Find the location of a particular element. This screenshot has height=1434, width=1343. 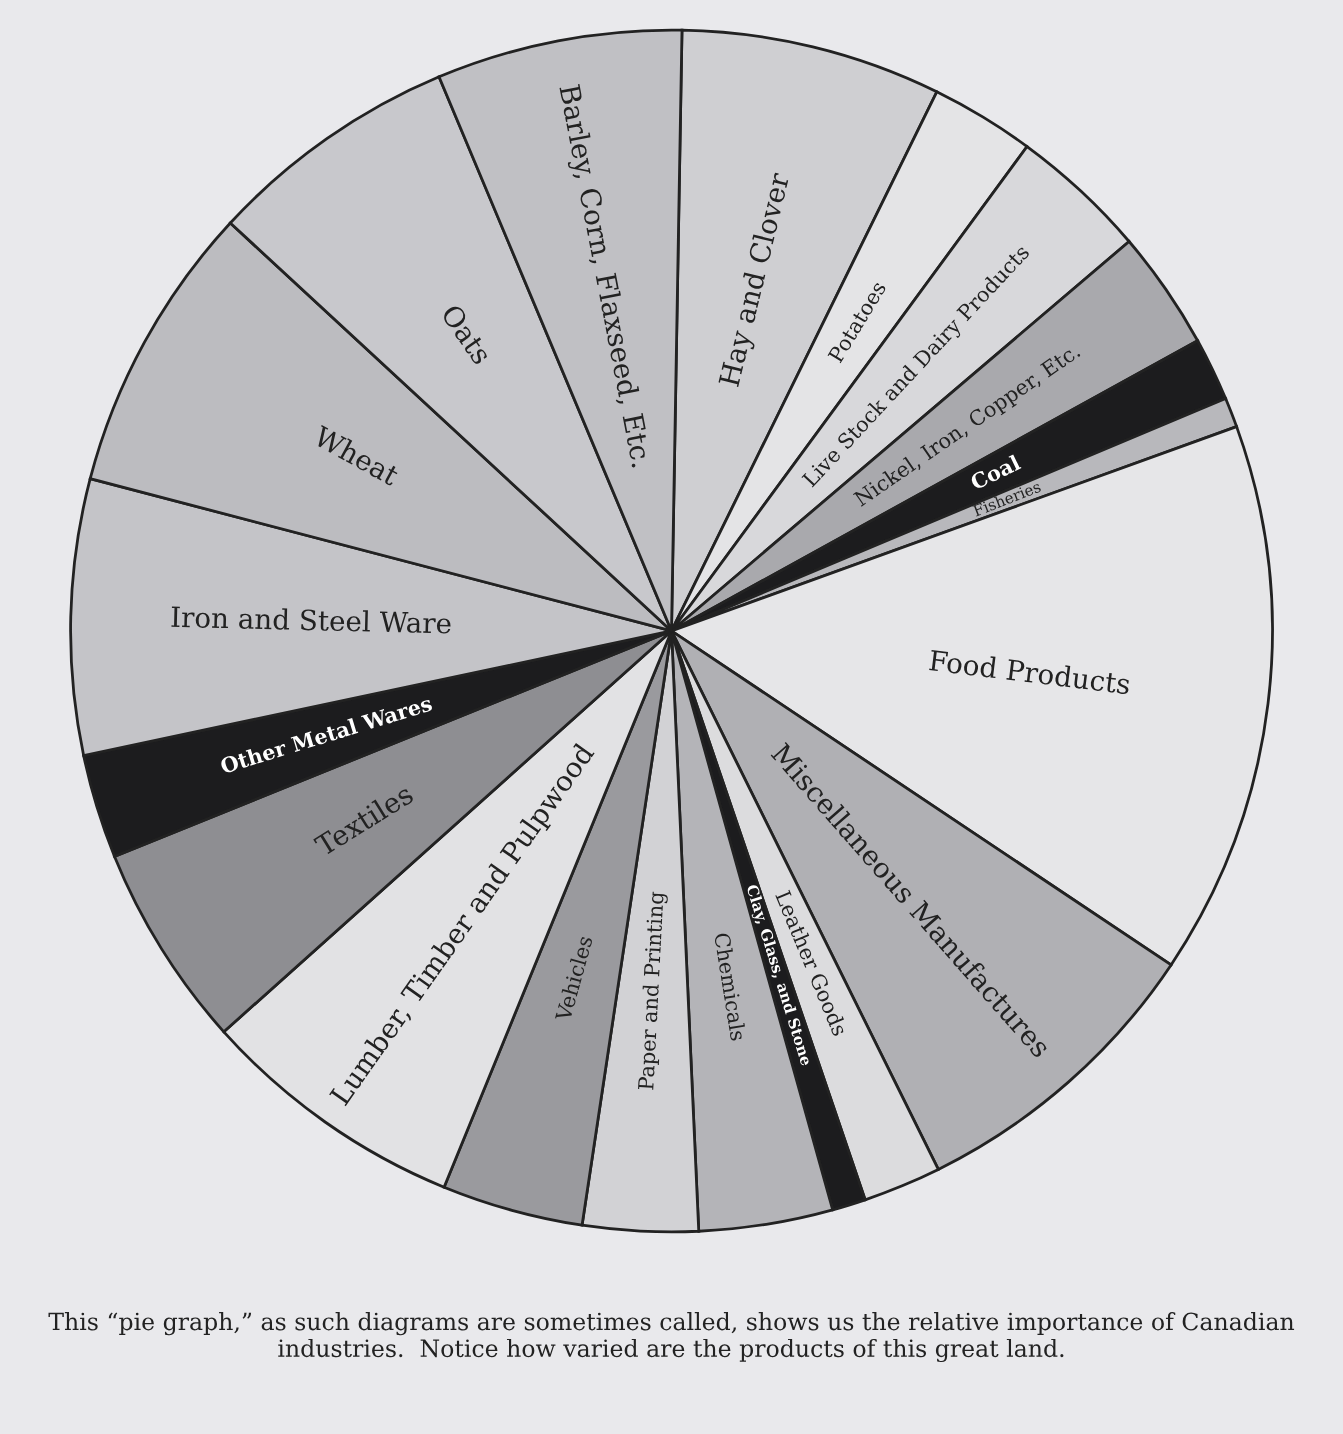

slice-label: Iron and Steel Ware is located at coordinates (311, 619).